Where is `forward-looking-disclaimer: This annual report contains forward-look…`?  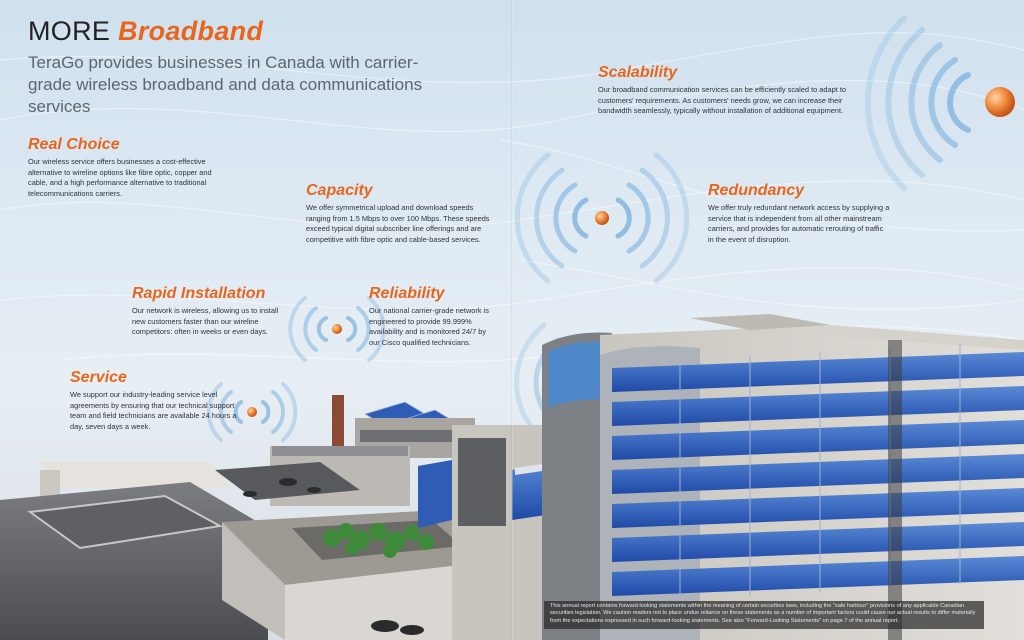
forward-looking-disclaimer: This annual report contains forward-look… is located at coordinates (764, 615).